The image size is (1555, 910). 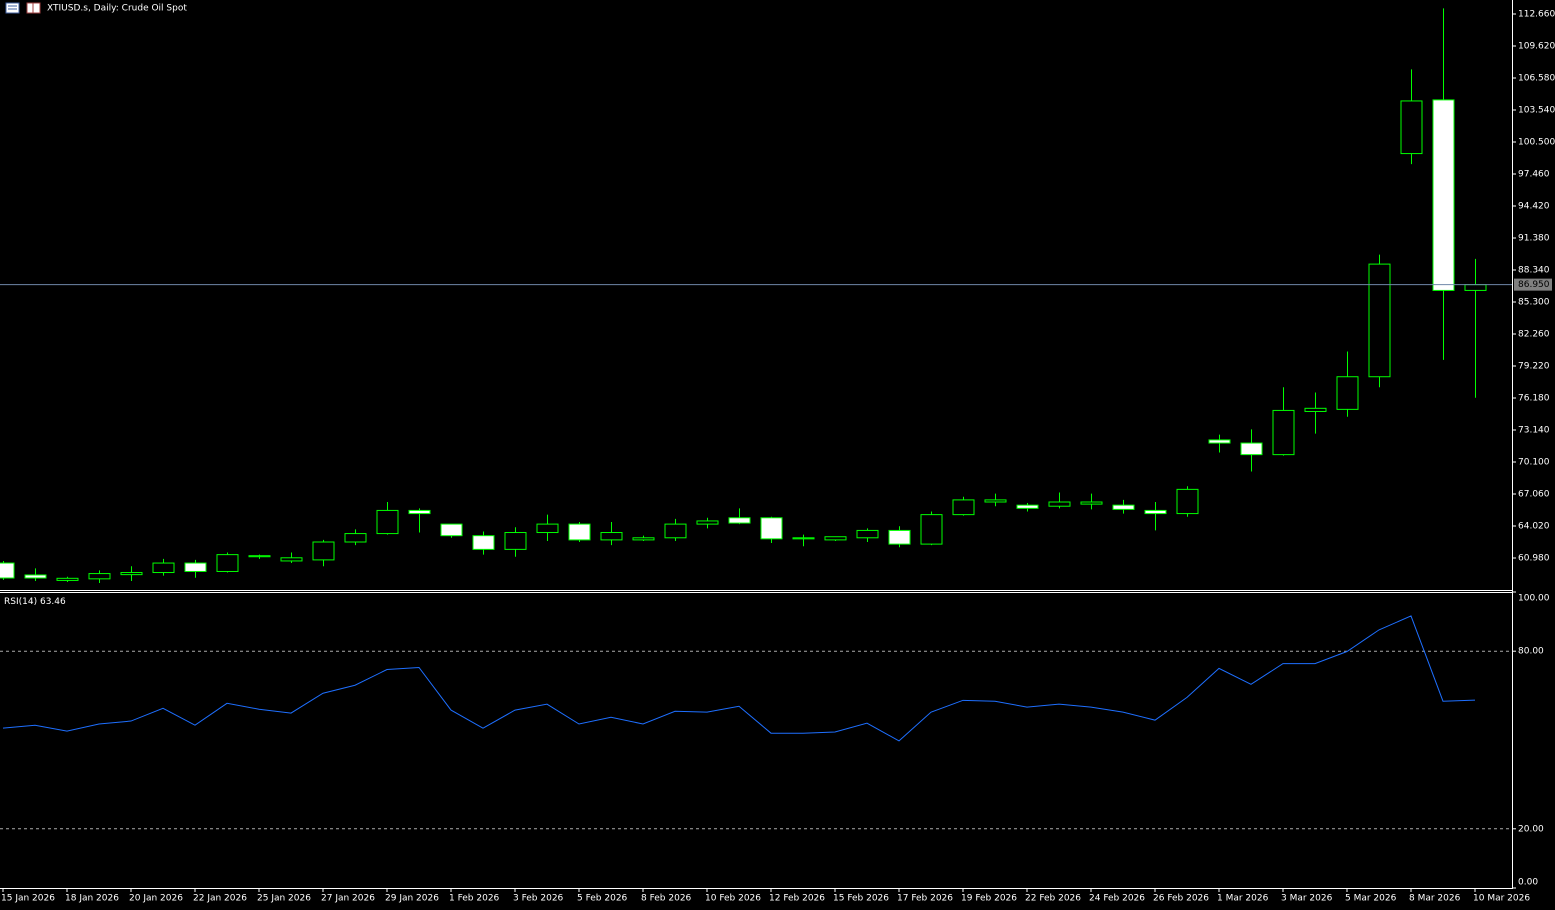 I want to click on y-tick-label: 88.340, so click(x=1534, y=271).